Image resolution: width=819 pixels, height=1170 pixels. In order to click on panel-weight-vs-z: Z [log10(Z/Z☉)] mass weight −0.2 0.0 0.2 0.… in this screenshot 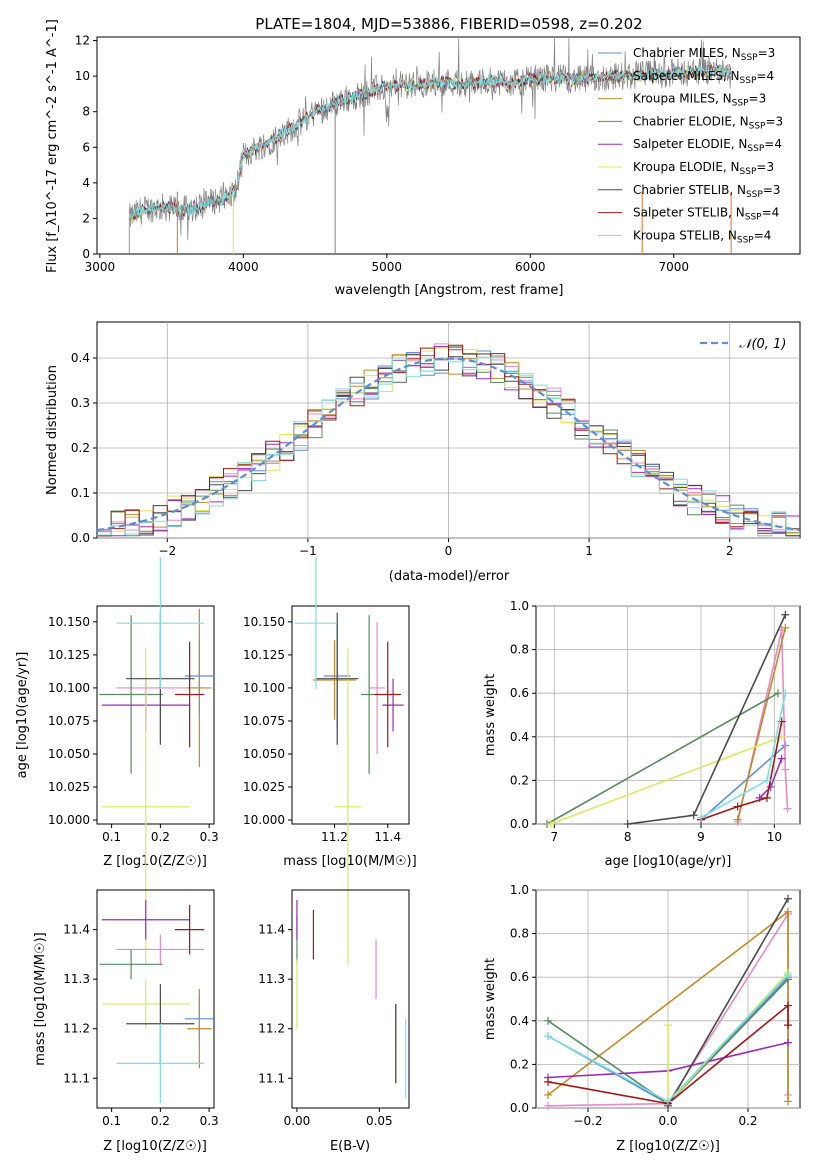, I will do `click(642, 1018)`.